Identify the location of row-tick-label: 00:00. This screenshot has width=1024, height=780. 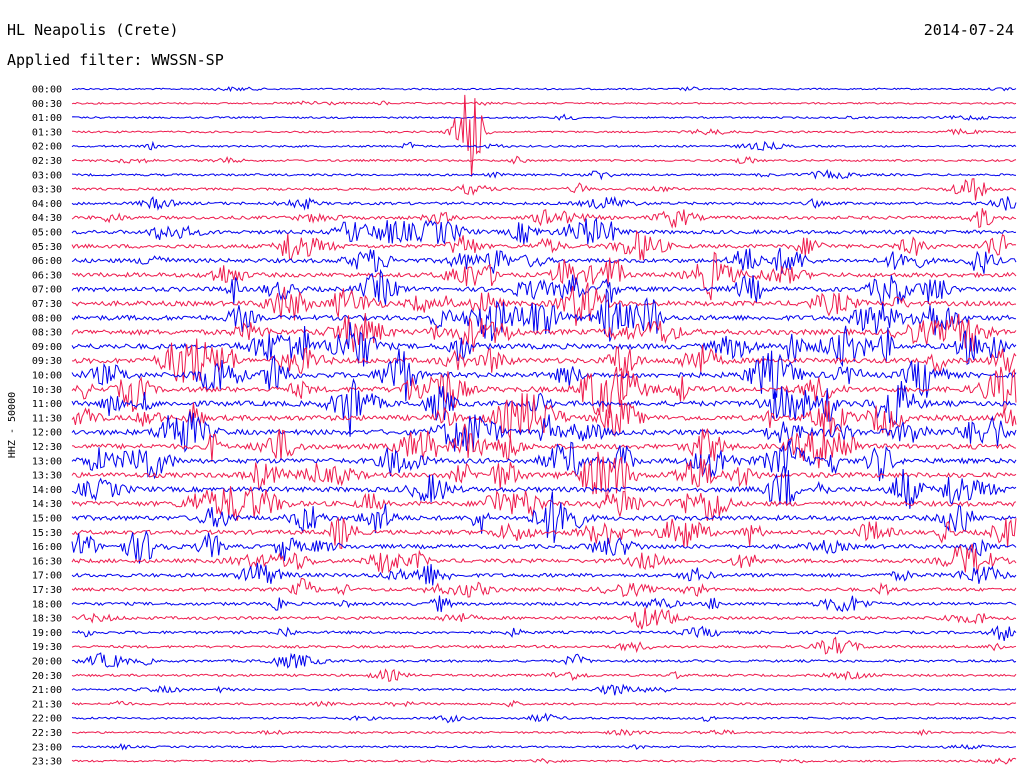
(47, 90).